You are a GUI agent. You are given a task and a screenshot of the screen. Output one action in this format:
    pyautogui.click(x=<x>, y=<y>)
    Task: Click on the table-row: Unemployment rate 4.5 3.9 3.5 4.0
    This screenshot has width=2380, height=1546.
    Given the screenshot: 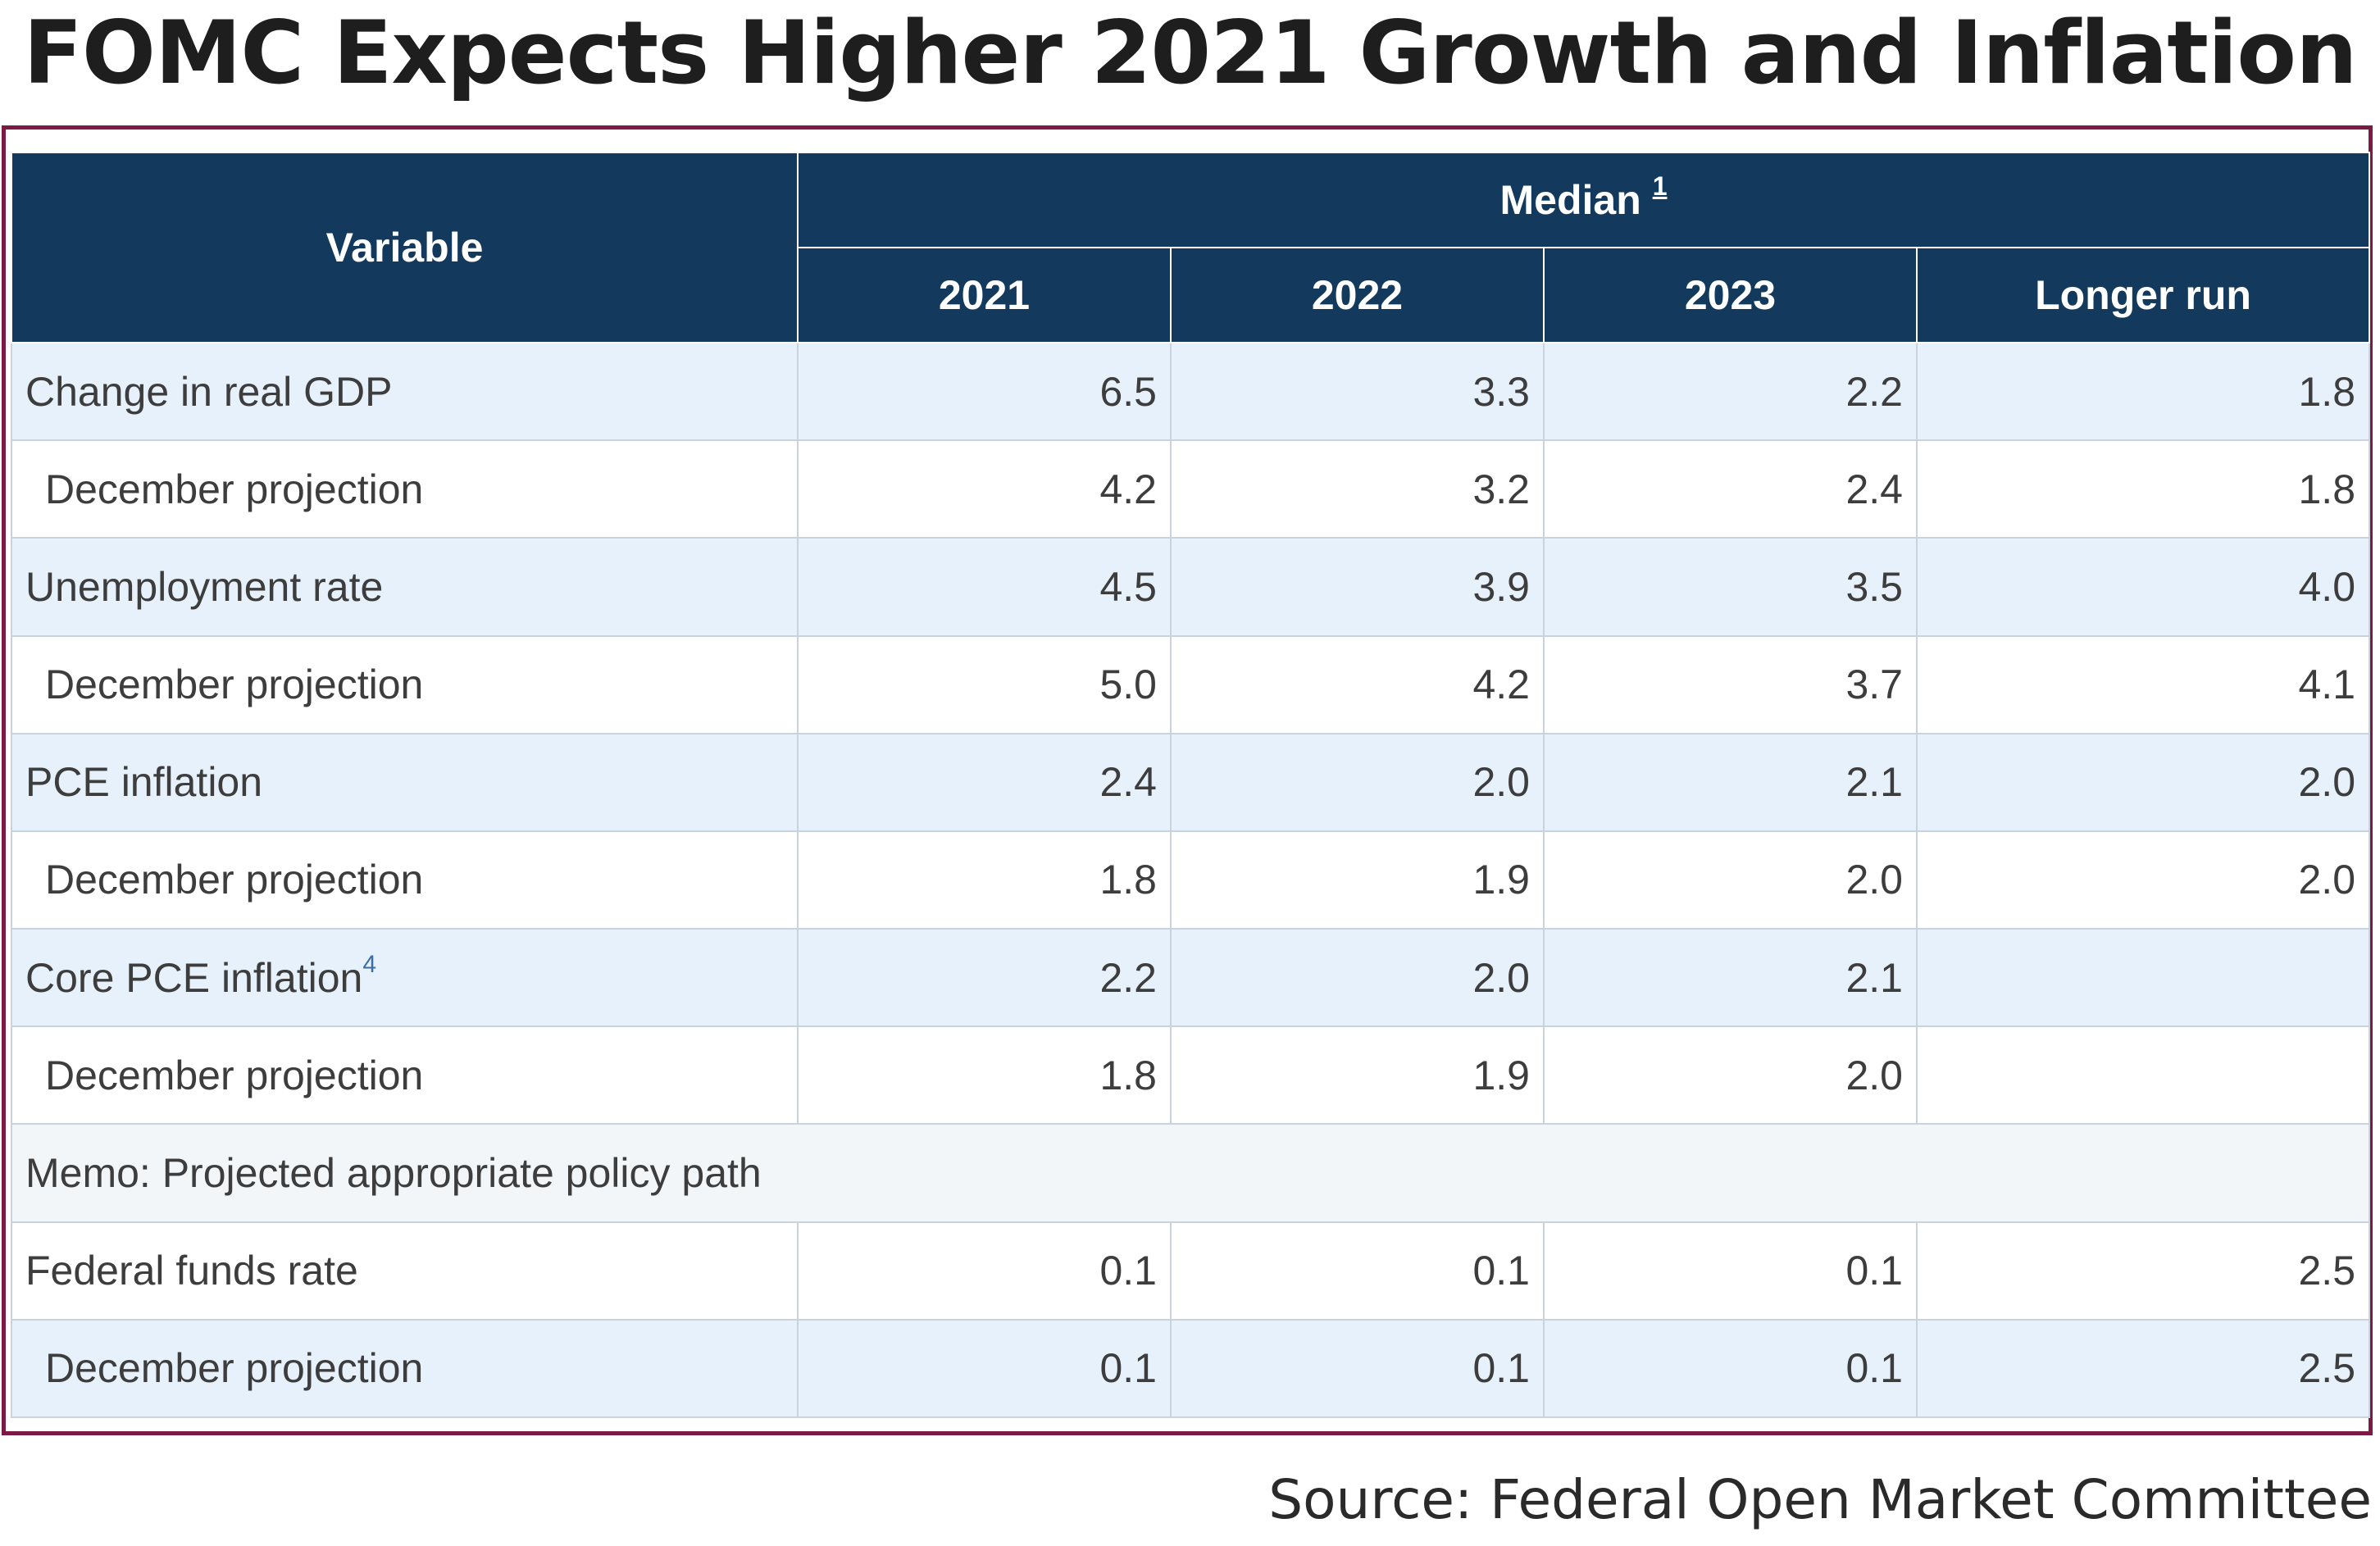 What is the action you would take?
    pyautogui.click(x=1191, y=587)
    